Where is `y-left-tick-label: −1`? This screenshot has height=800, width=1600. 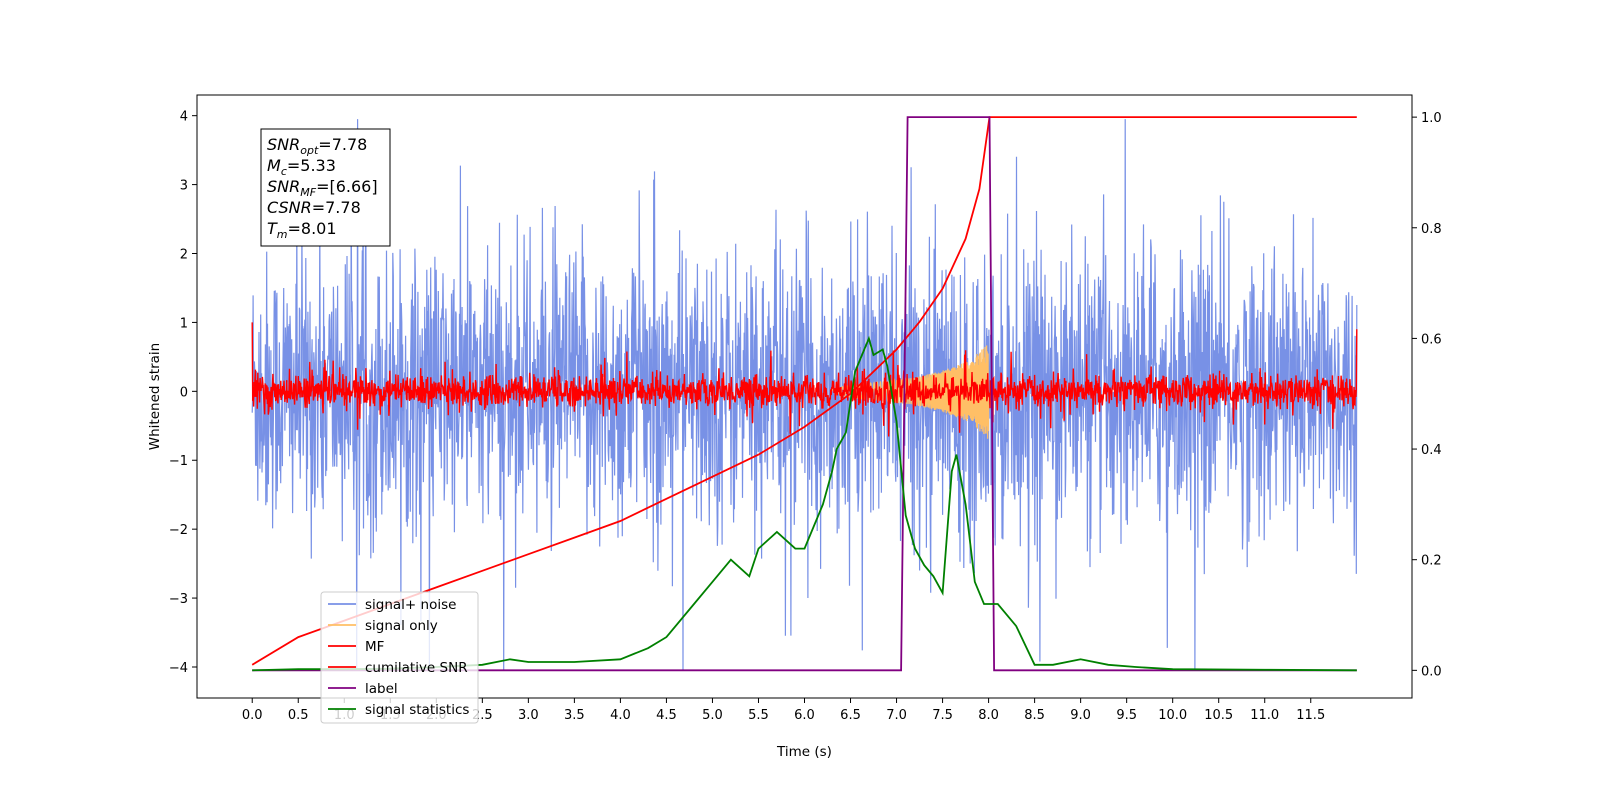 y-left-tick-label: −1 is located at coordinates (178, 461).